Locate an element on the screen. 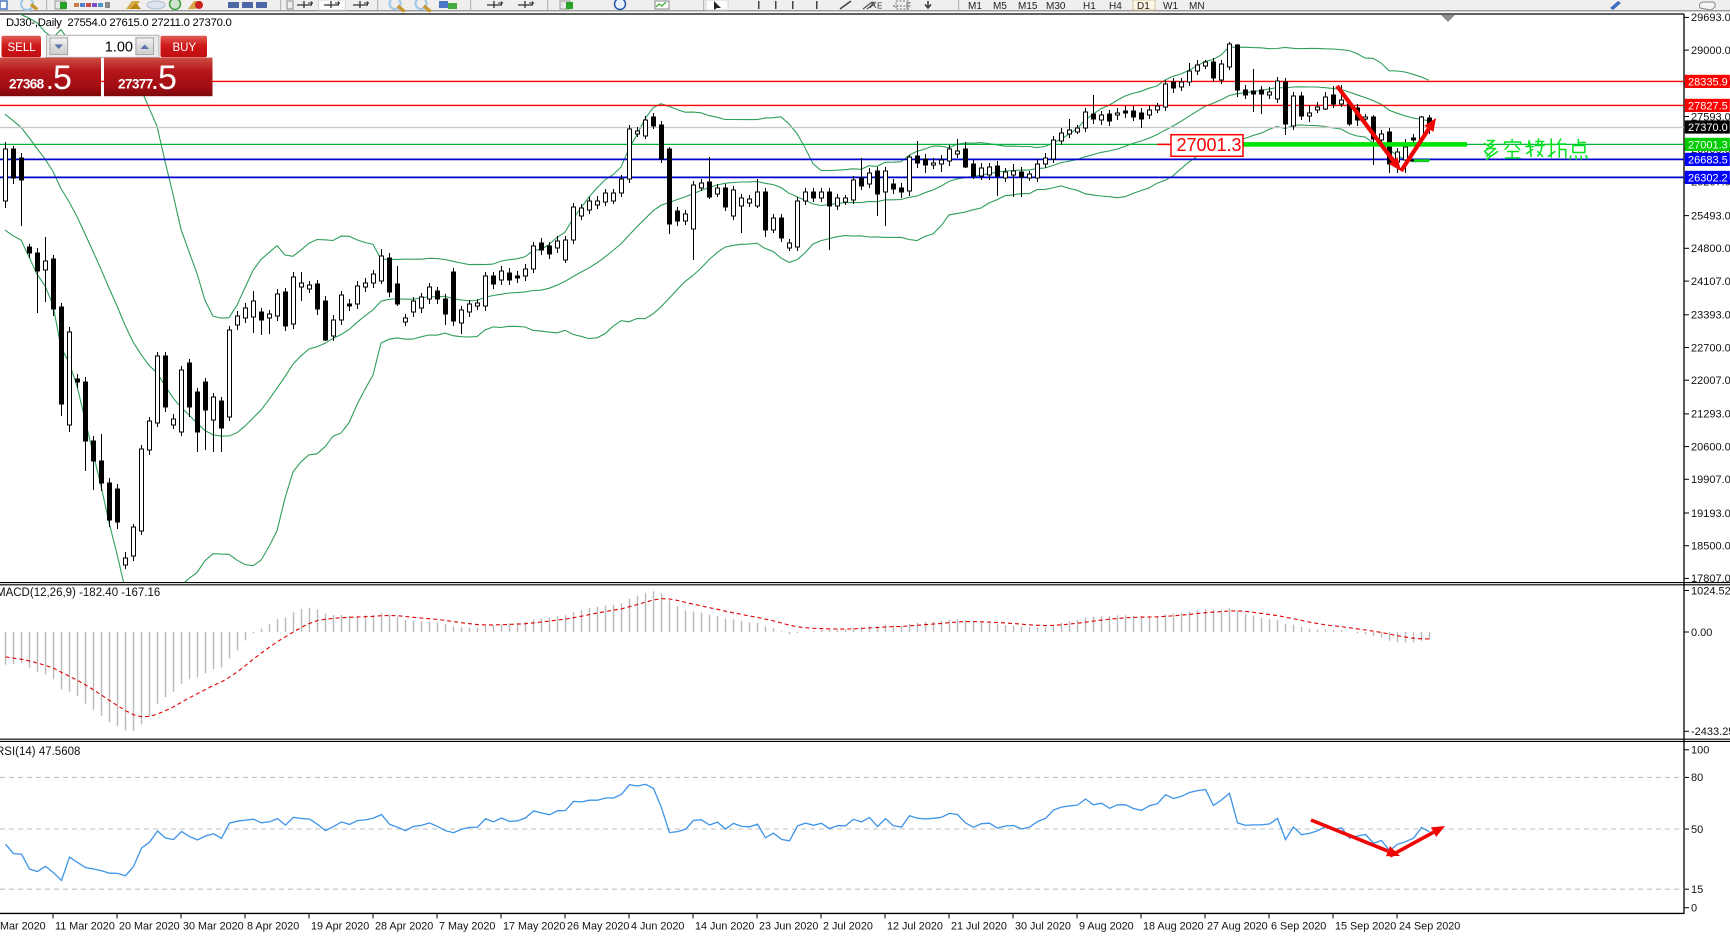 This screenshot has width=1730, height=938. svg-text: 80 is located at coordinates (1697, 778).